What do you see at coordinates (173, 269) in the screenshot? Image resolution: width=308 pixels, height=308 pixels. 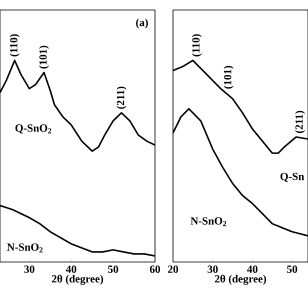 I see `x-tick-label: 20` at bounding box center [173, 269].